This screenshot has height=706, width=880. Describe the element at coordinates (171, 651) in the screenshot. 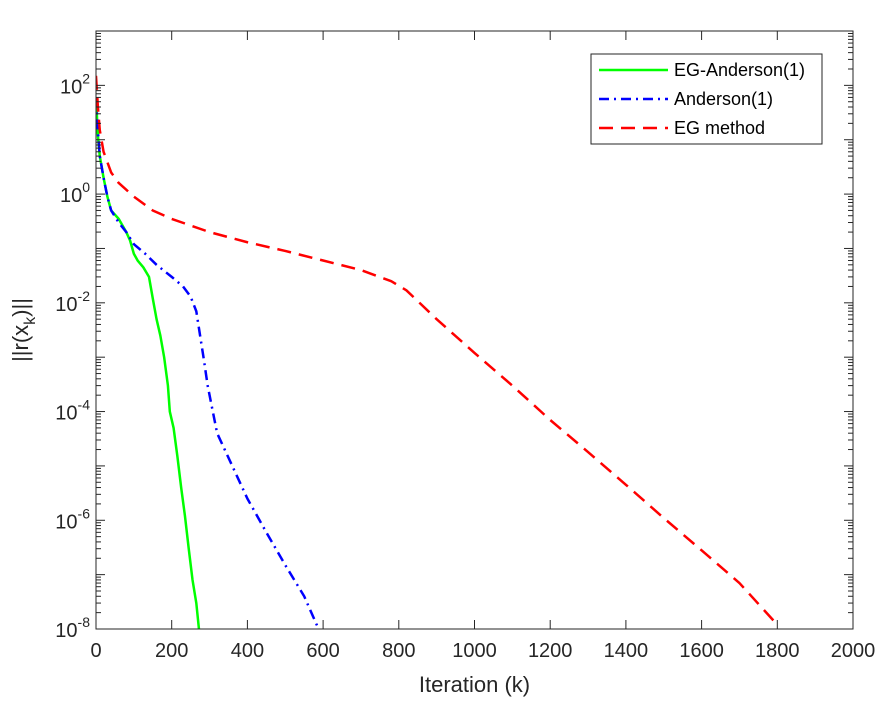

I see `x-tick-label: 200` at that location.